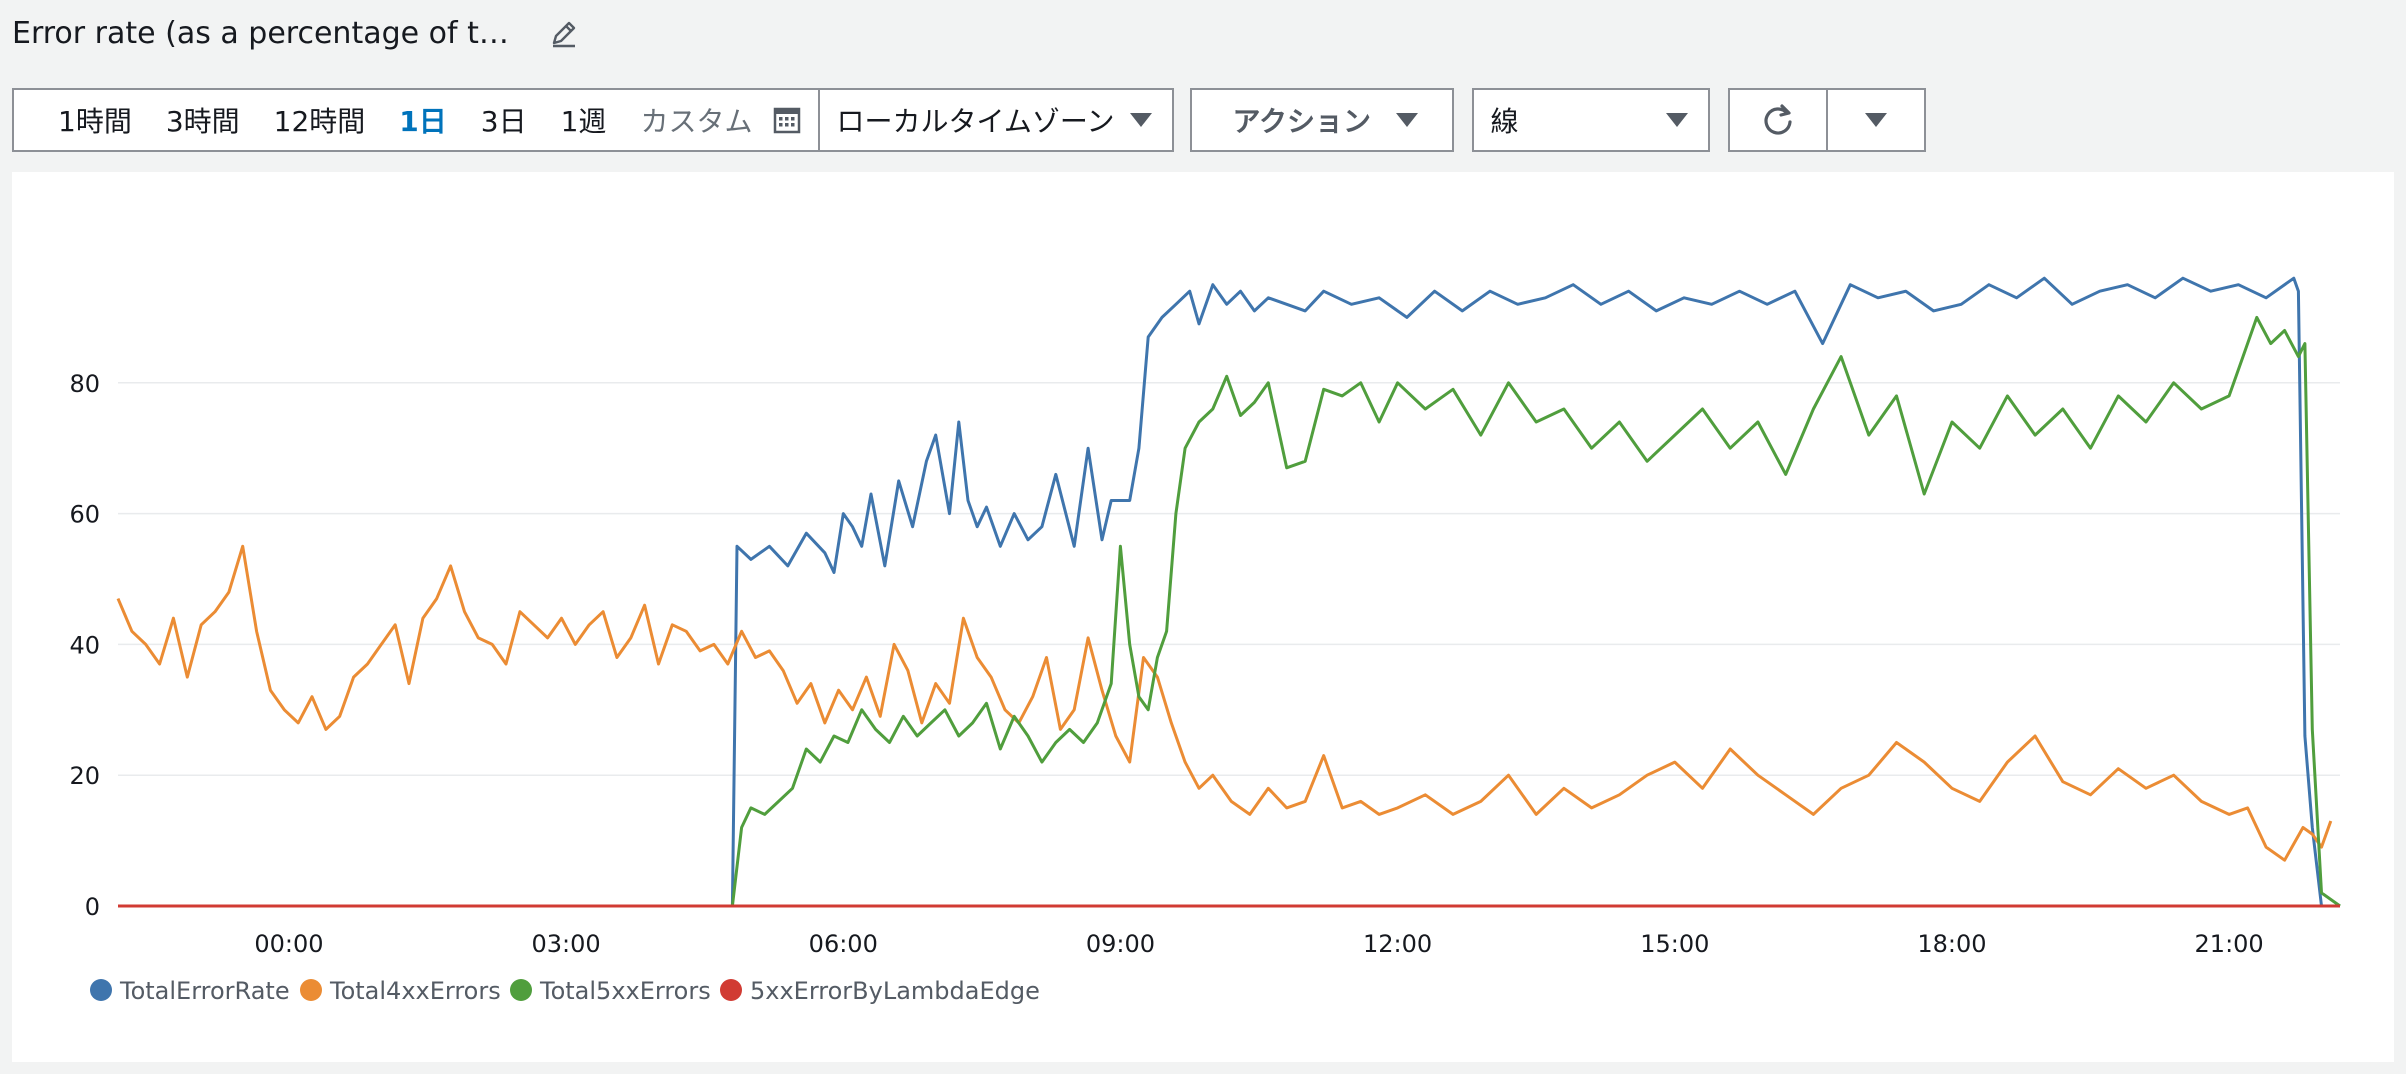  What do you see at coordinates (1302, 121) in the screenshot?
I see `actions-label: アクション` at bounding box center [1302, 121].